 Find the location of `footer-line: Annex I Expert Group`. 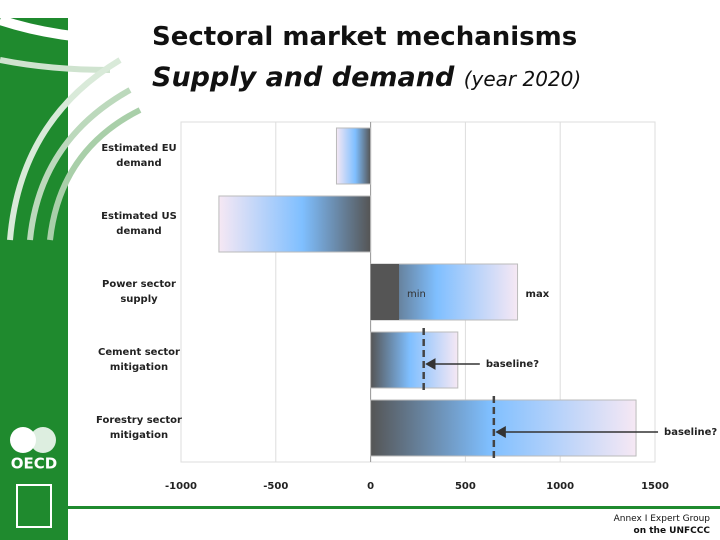

footer-line: Annex I Expert Group is located at coordinates (661, 519).